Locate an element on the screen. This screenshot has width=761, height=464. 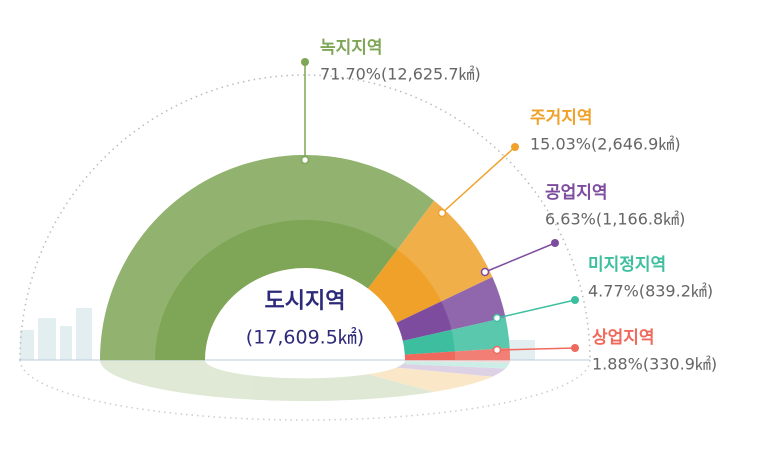
value-label: 71.70%(12,625.7㎢) is located at coordinates (400, 74).